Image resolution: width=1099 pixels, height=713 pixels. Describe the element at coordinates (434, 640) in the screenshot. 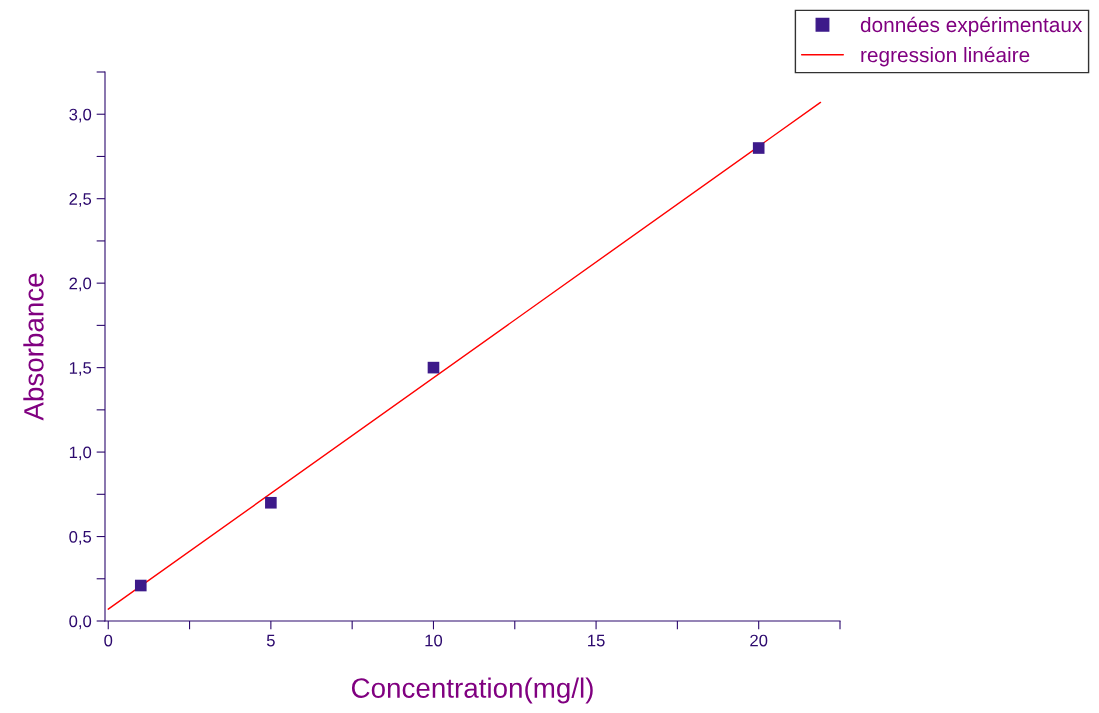

I see `x-tick-label: 10` at that location.